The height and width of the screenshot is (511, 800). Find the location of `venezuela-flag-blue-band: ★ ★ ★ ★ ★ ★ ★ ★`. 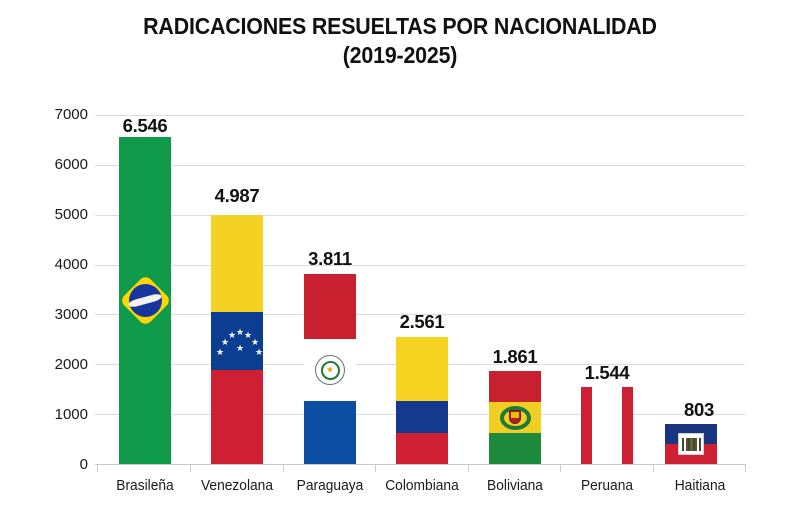

venezuela-flag-blue-band: ★ ★ ★ ★ ★ ★ ★ ★ is located at coordinates (237, 341).